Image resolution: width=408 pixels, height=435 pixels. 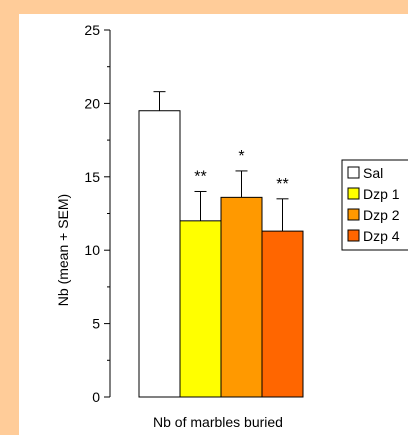 What do you see at coordinates (241, 170) in the screenshot?
I see `significance-layer: *****` at bounding box center [241, 170].